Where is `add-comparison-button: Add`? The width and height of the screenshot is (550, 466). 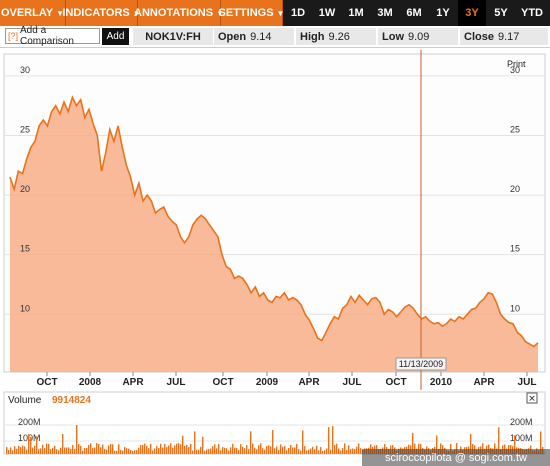 add-comparison-button: Add is located at coordinates (115, 36).